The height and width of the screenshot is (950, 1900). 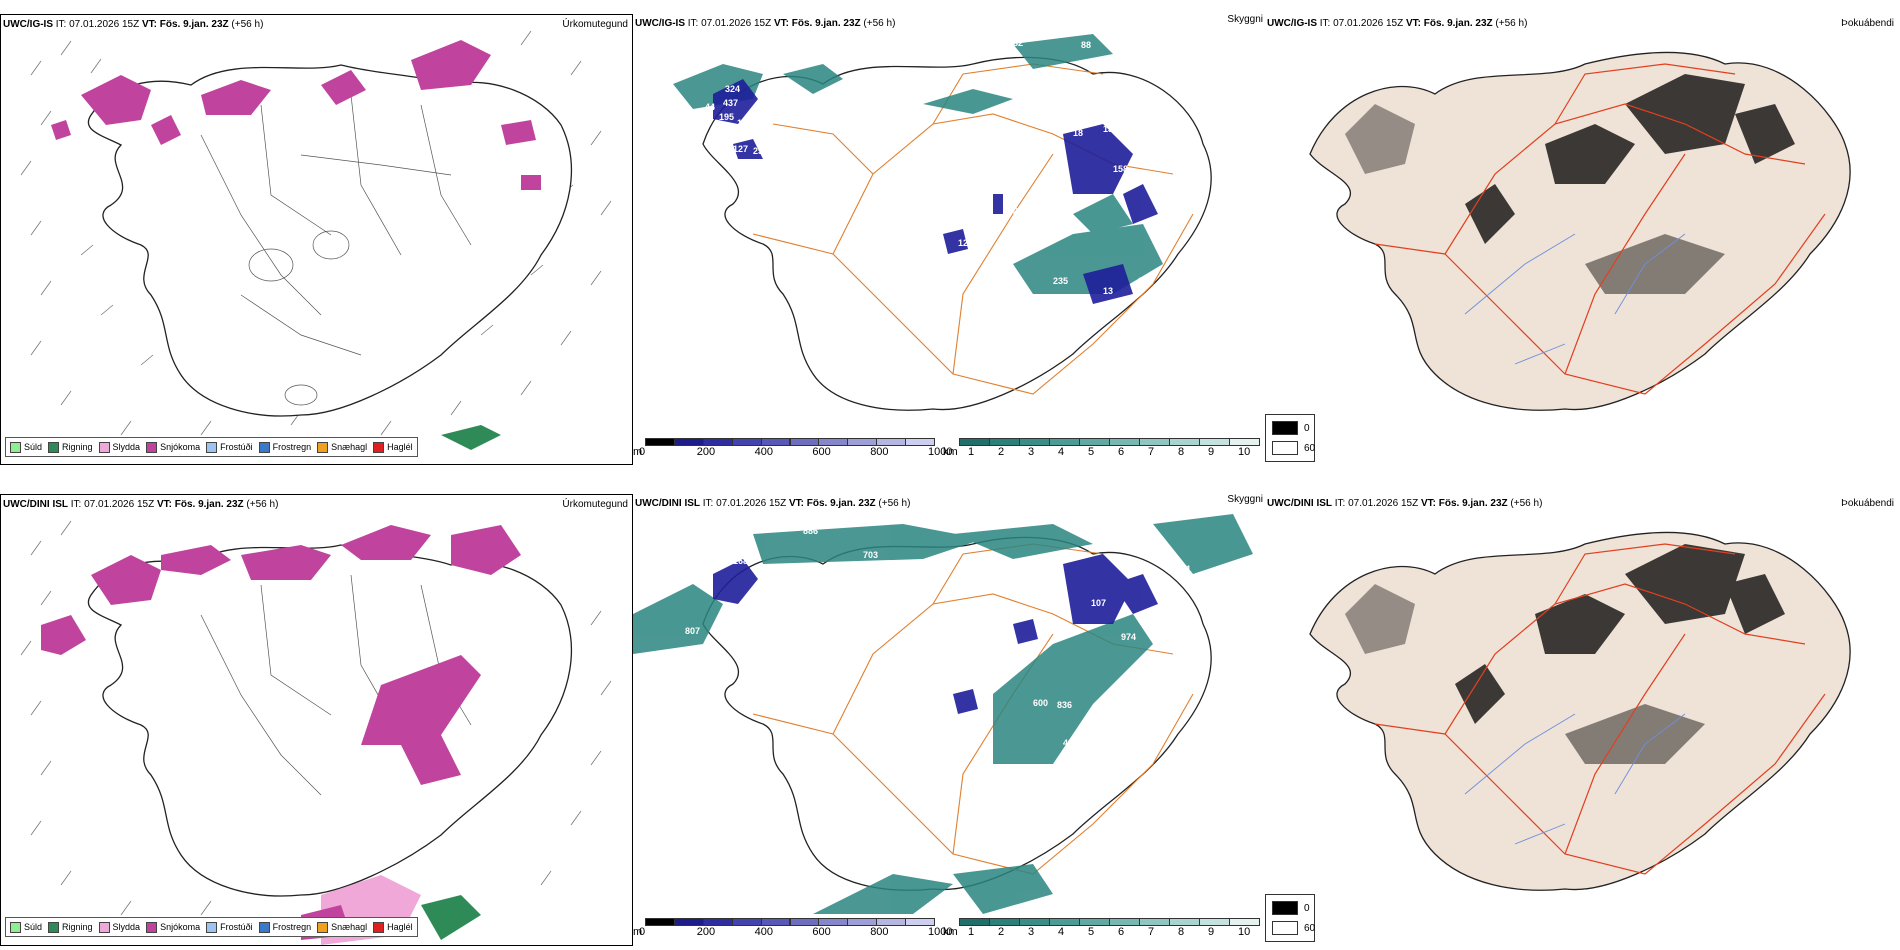 I want to click on colorbar-tick: 9, so click(x=1211, y=452).